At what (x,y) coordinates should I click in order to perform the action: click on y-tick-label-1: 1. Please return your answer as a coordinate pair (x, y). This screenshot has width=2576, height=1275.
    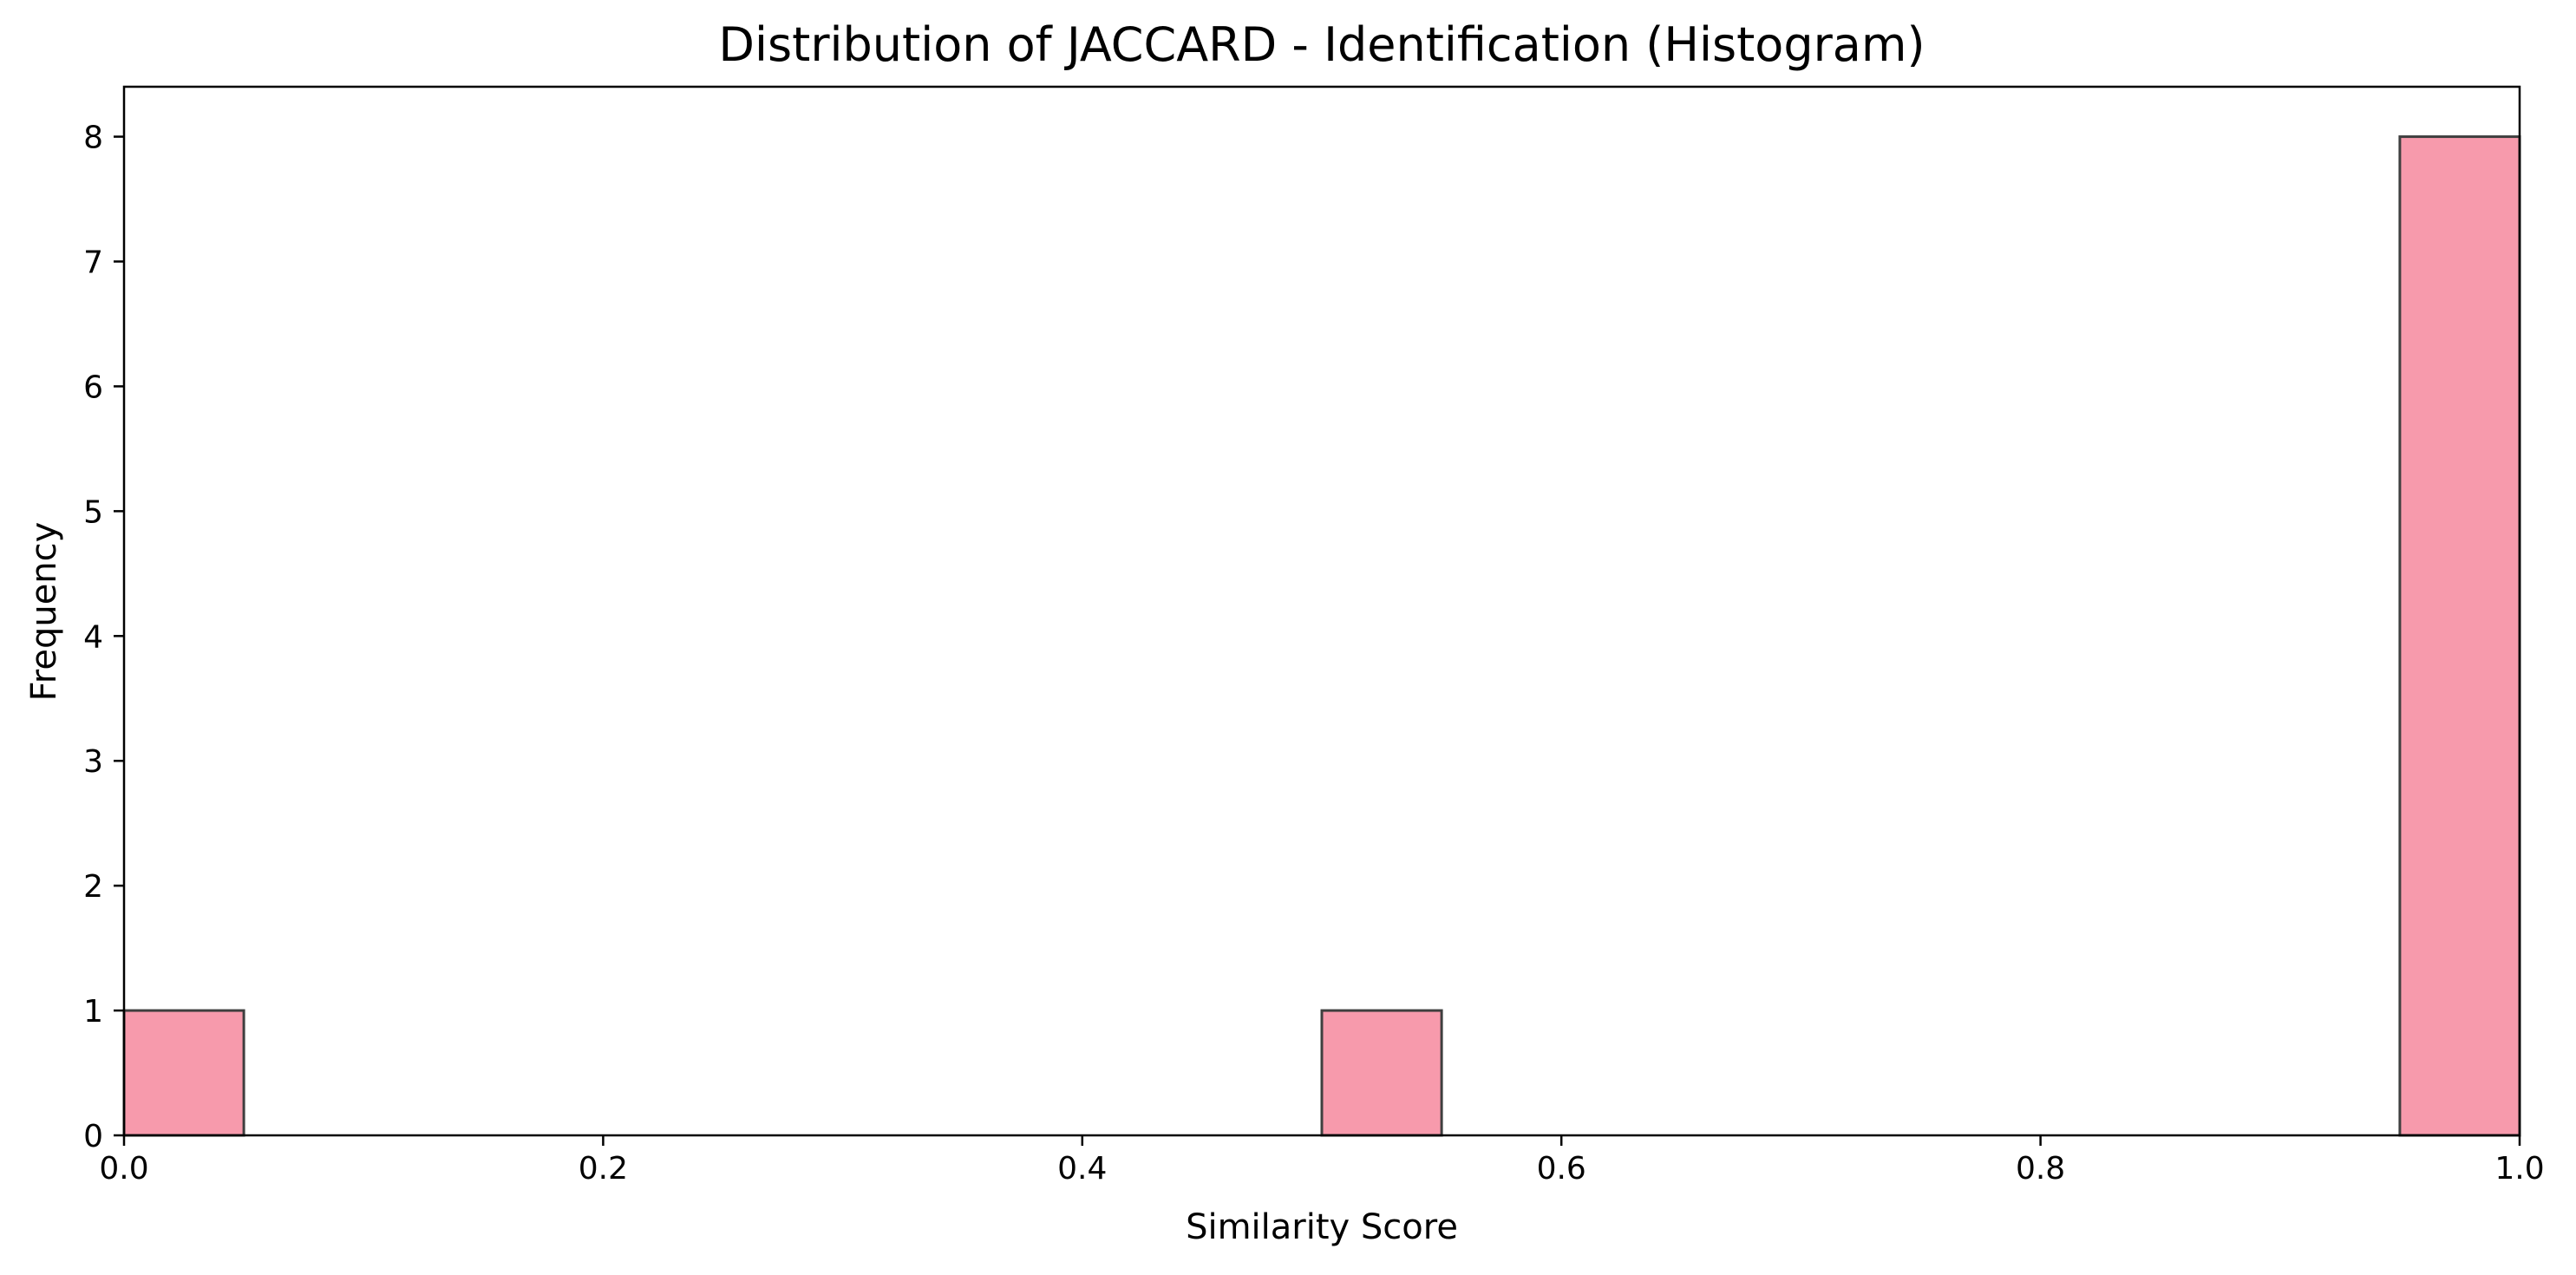
    Looking at the image, I should click on (93, 1012).